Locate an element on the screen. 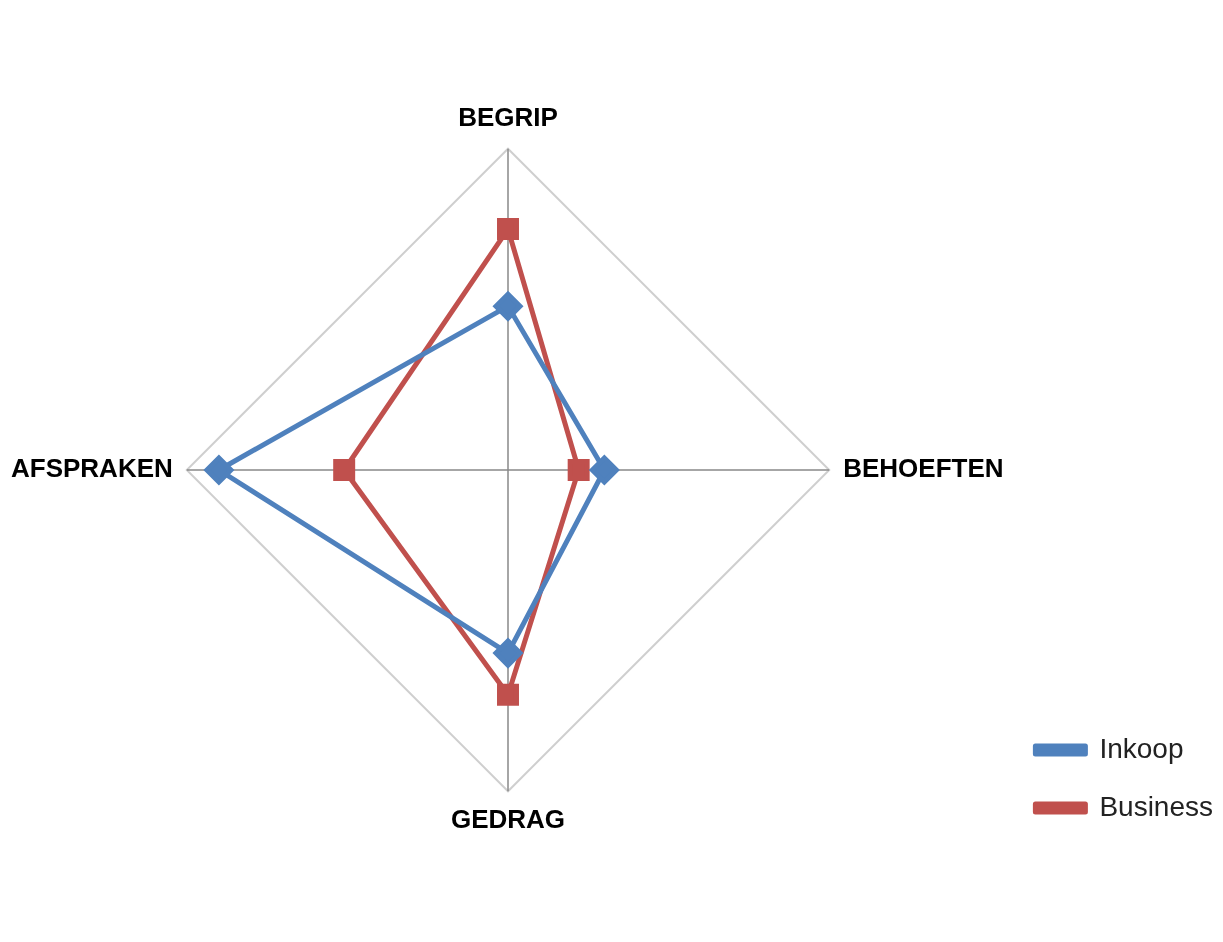 This screenshot has width=1223, height=942. spoke-label: BEGRIP is located at coordinates (508, 117).